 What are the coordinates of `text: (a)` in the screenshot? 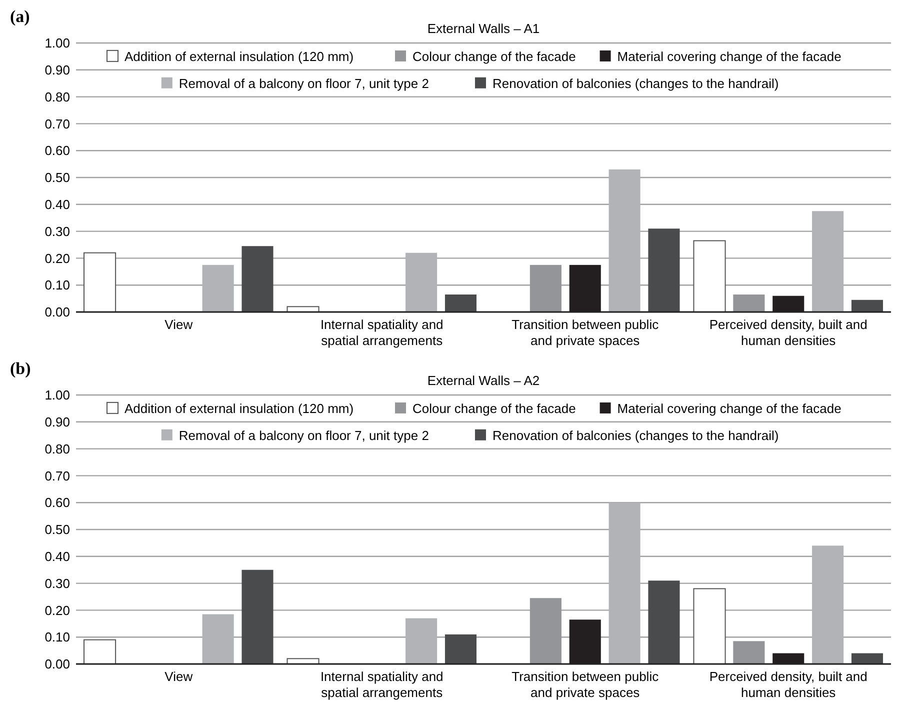 It's located at (20, 16).